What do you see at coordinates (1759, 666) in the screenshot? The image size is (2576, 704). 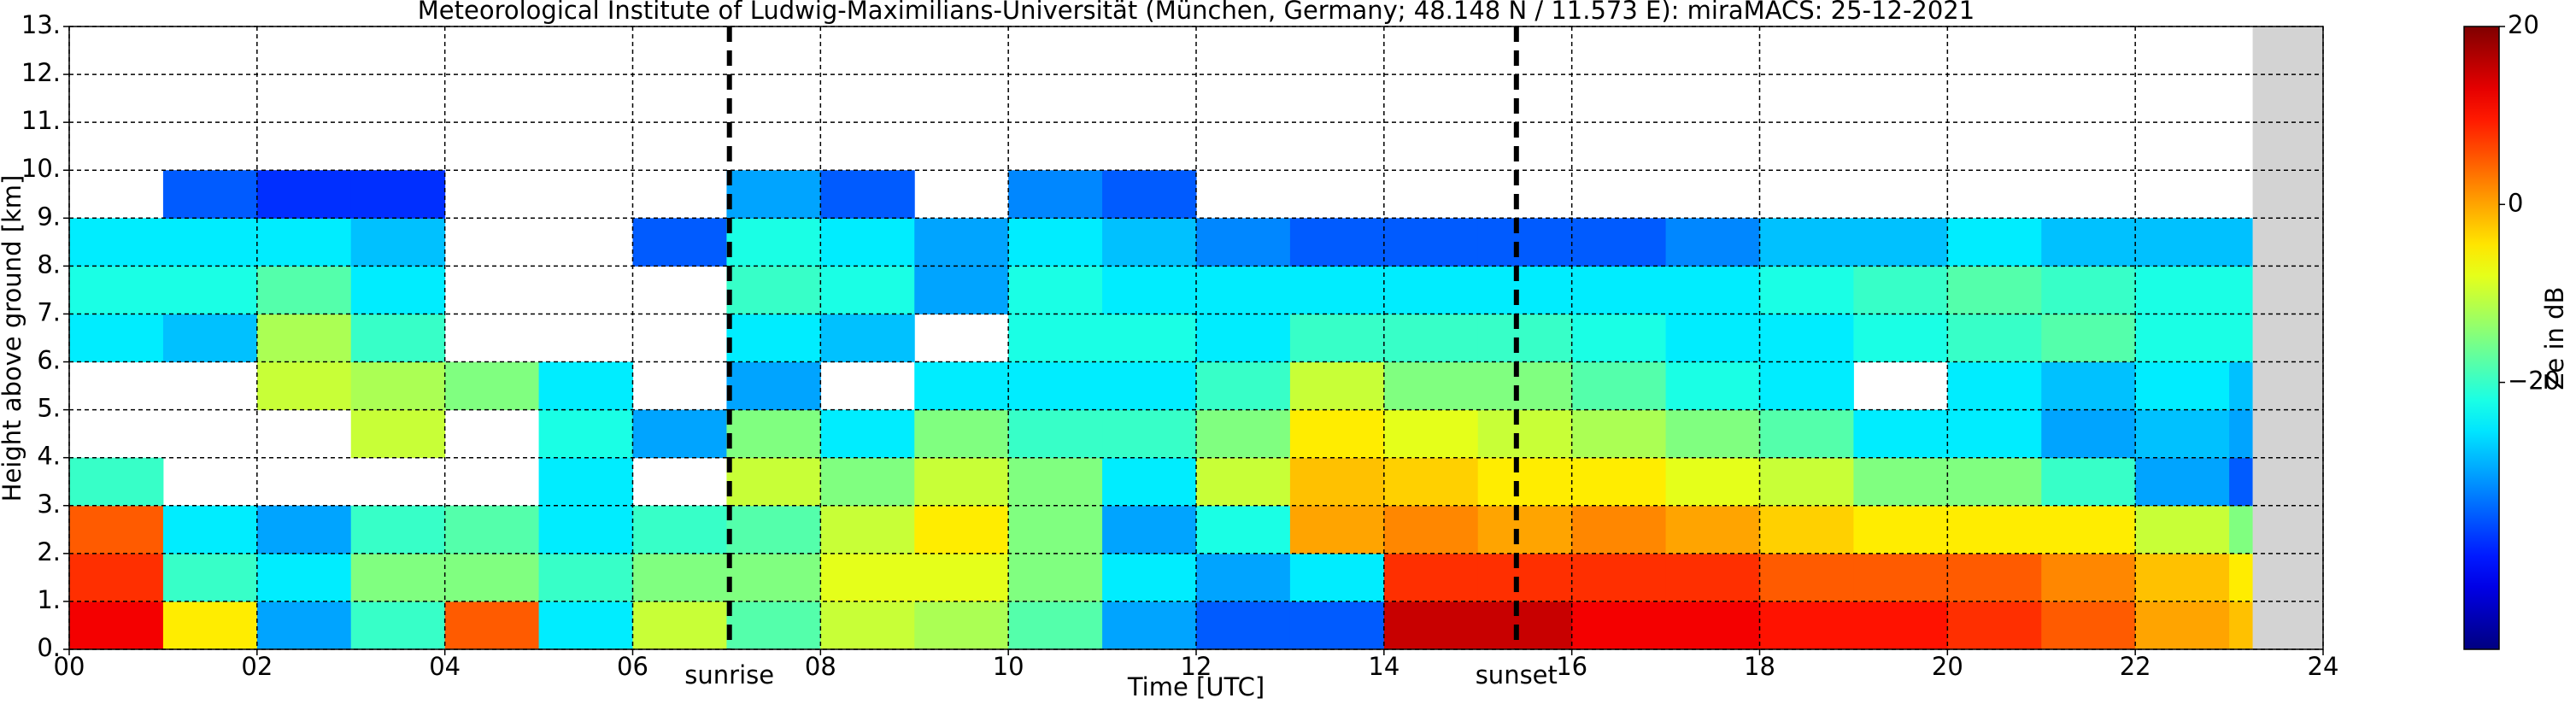 I see `x-tick-label: 18` at bounding box center [1759, 666].